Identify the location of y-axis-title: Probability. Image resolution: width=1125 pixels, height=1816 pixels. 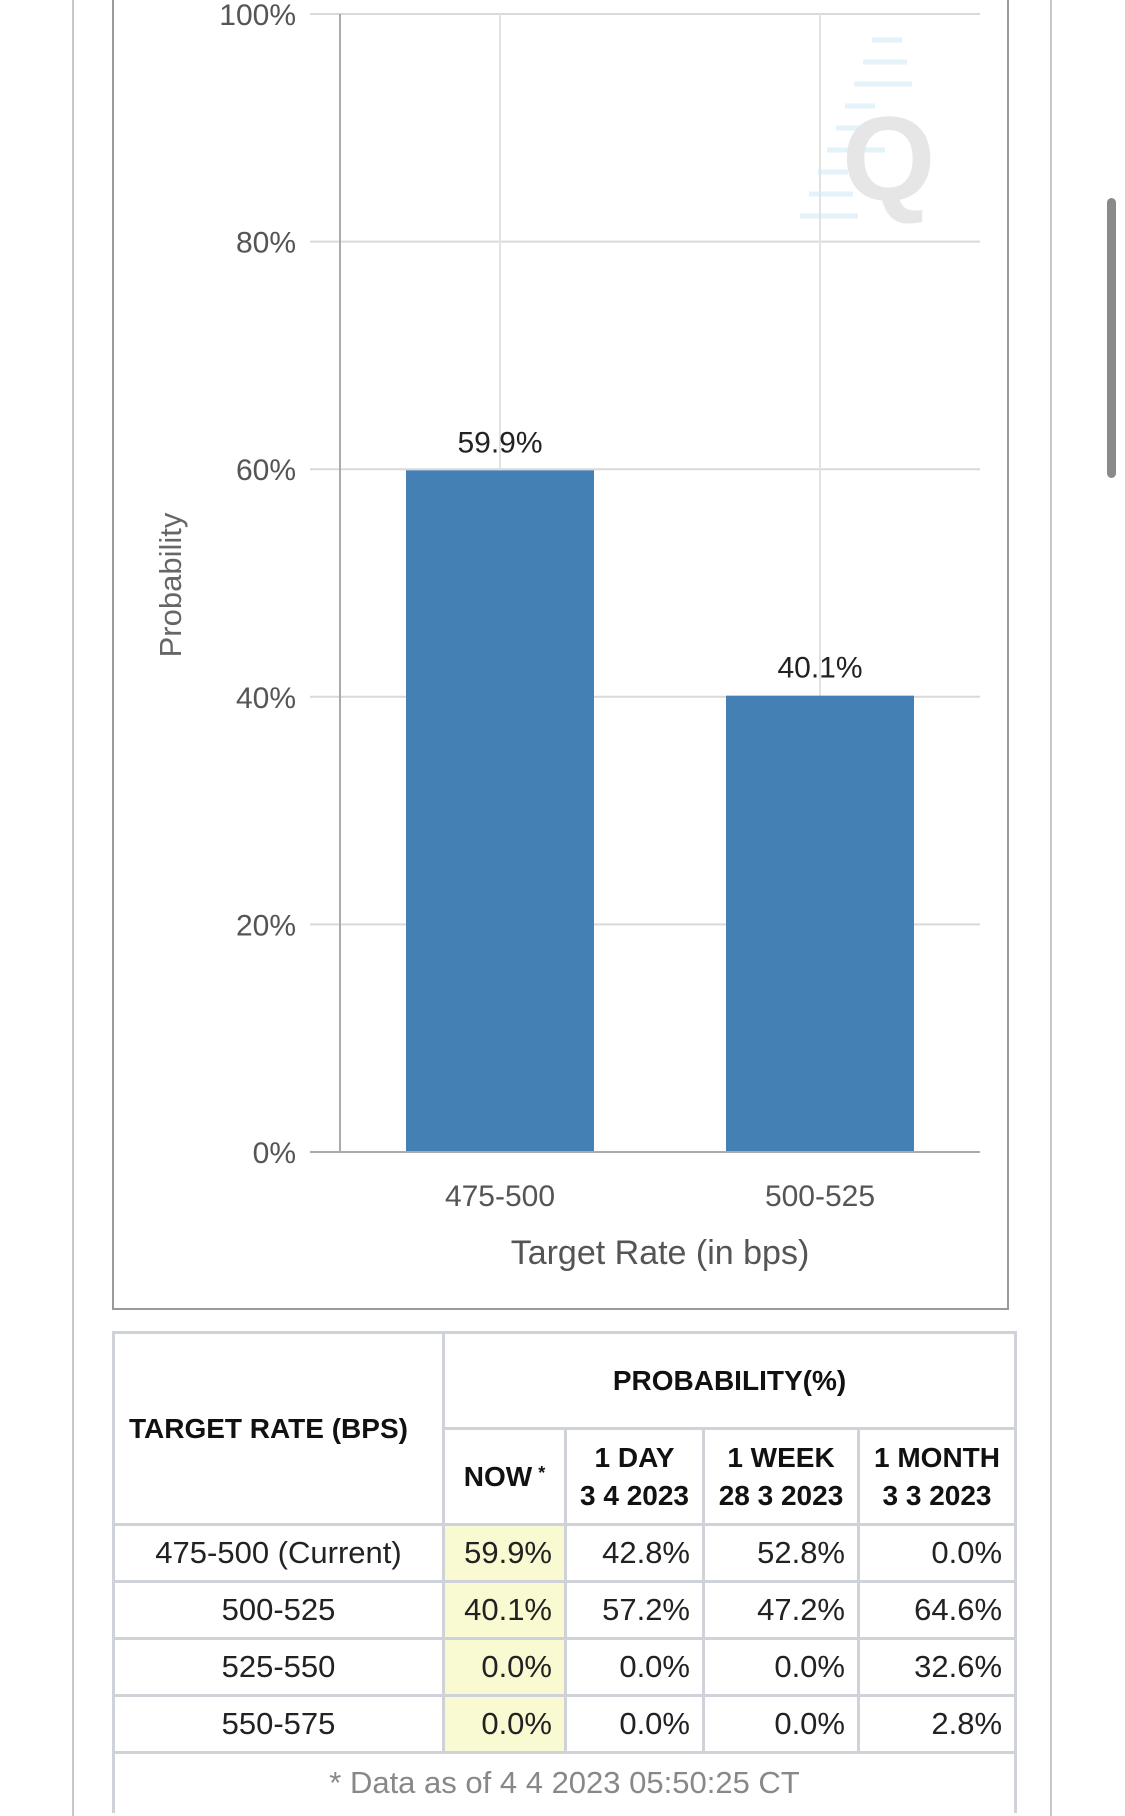
(170, 585).